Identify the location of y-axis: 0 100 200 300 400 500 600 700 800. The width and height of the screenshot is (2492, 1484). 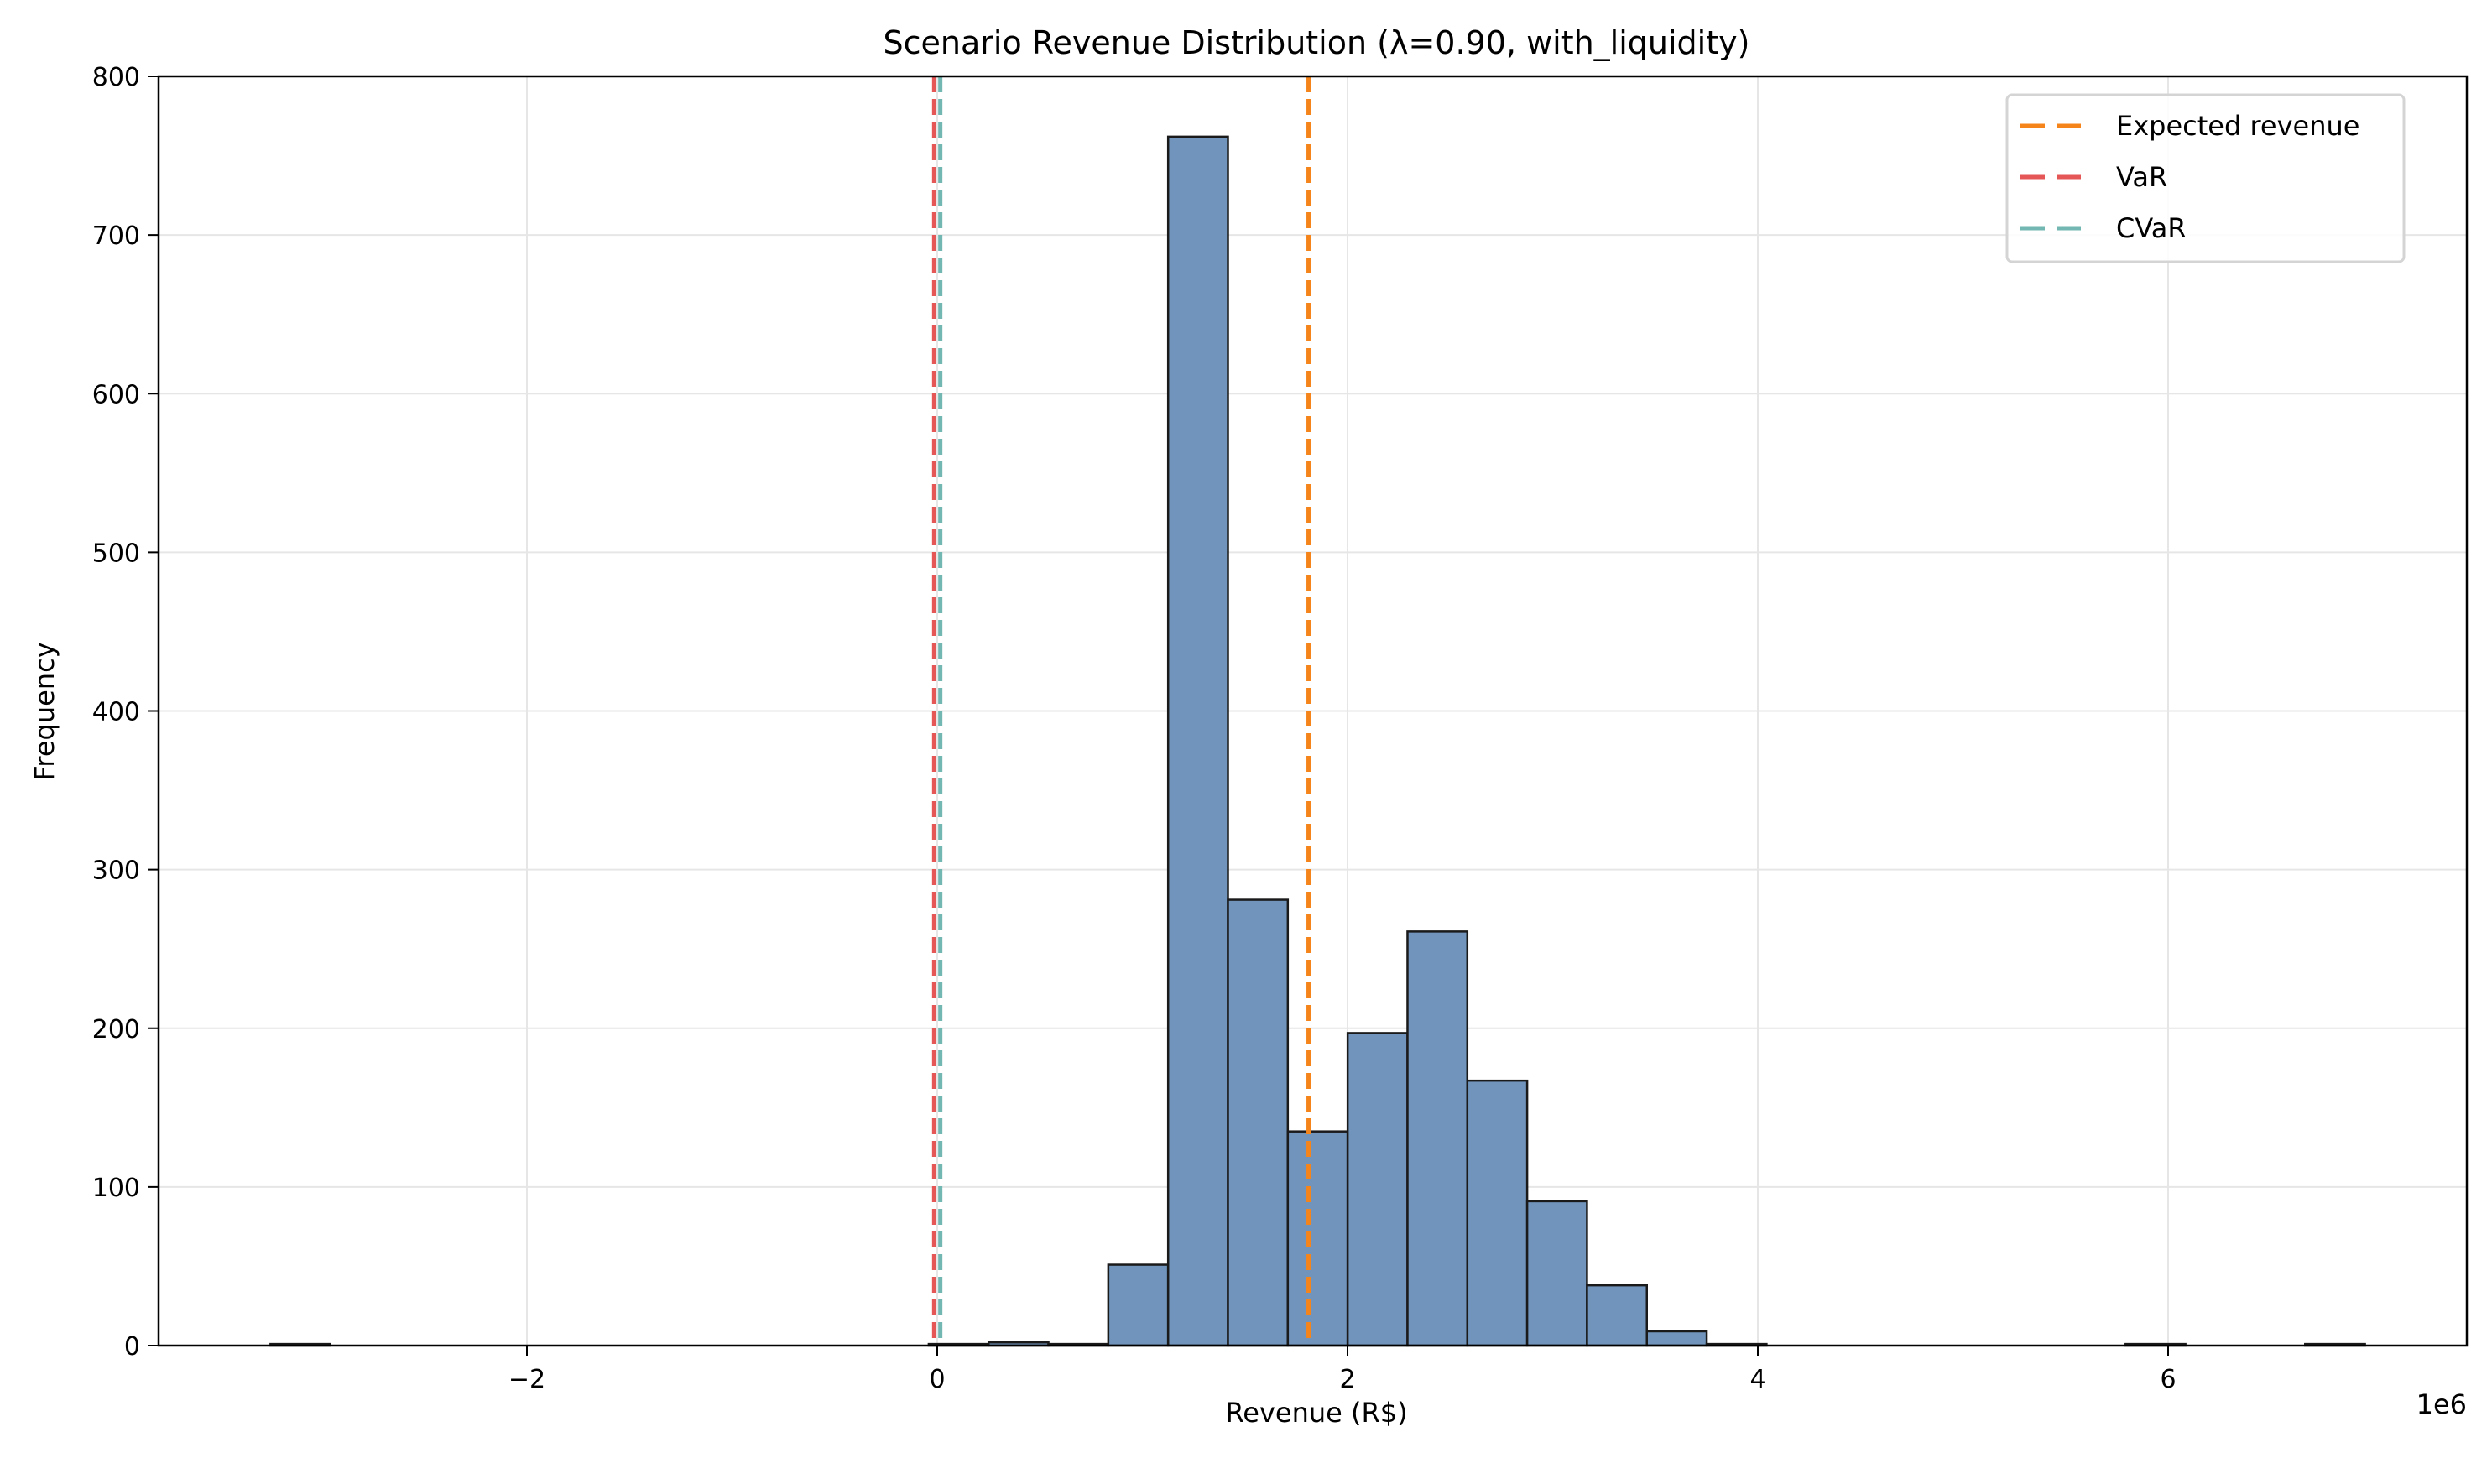
(126, 712).